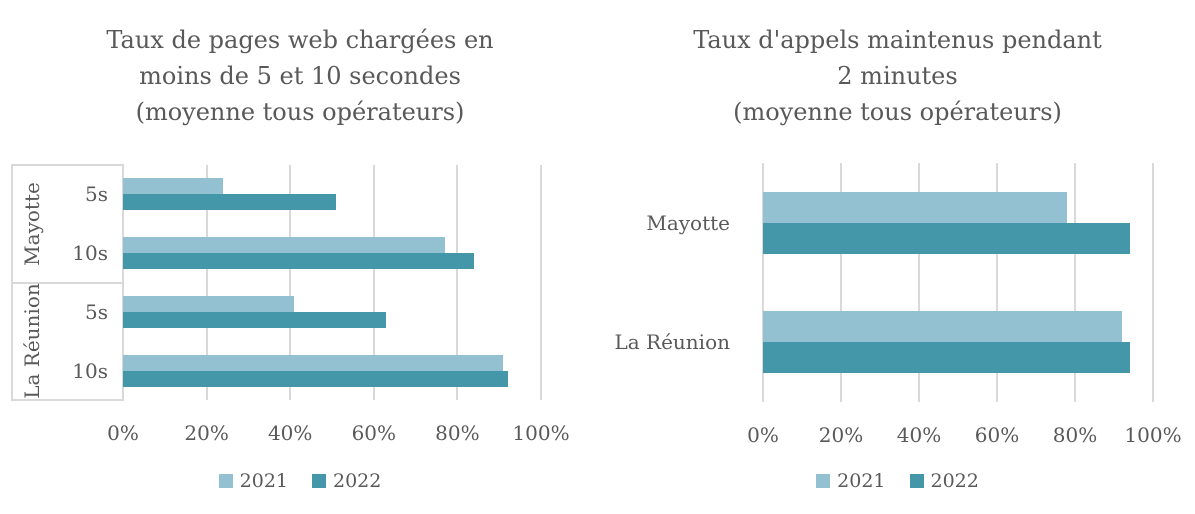  Describe the element at coordinates (897, 40) in the screenshot. I see `chart-title-line: Taux d'appels maintenus pendant` at that location.